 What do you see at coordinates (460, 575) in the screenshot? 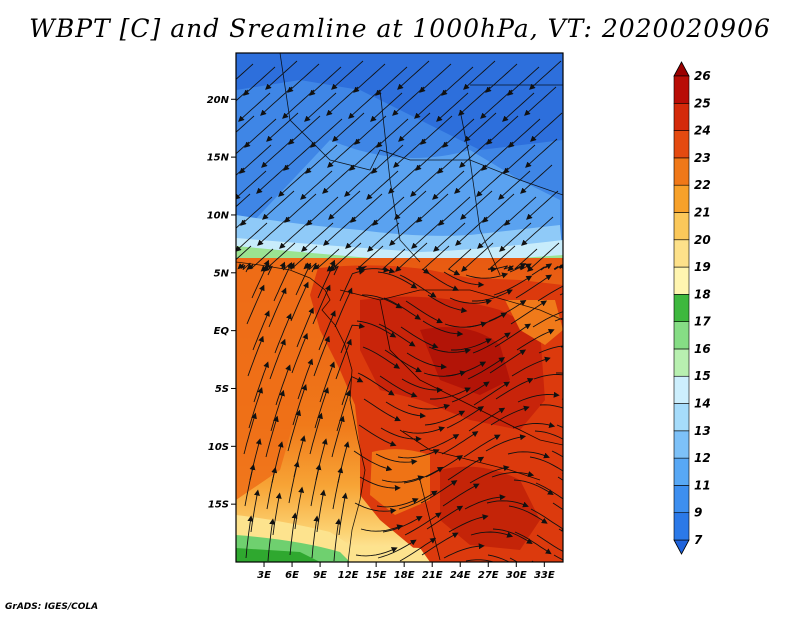
I see `lon-tick-label: 24E` at bounding box center [460, 575].